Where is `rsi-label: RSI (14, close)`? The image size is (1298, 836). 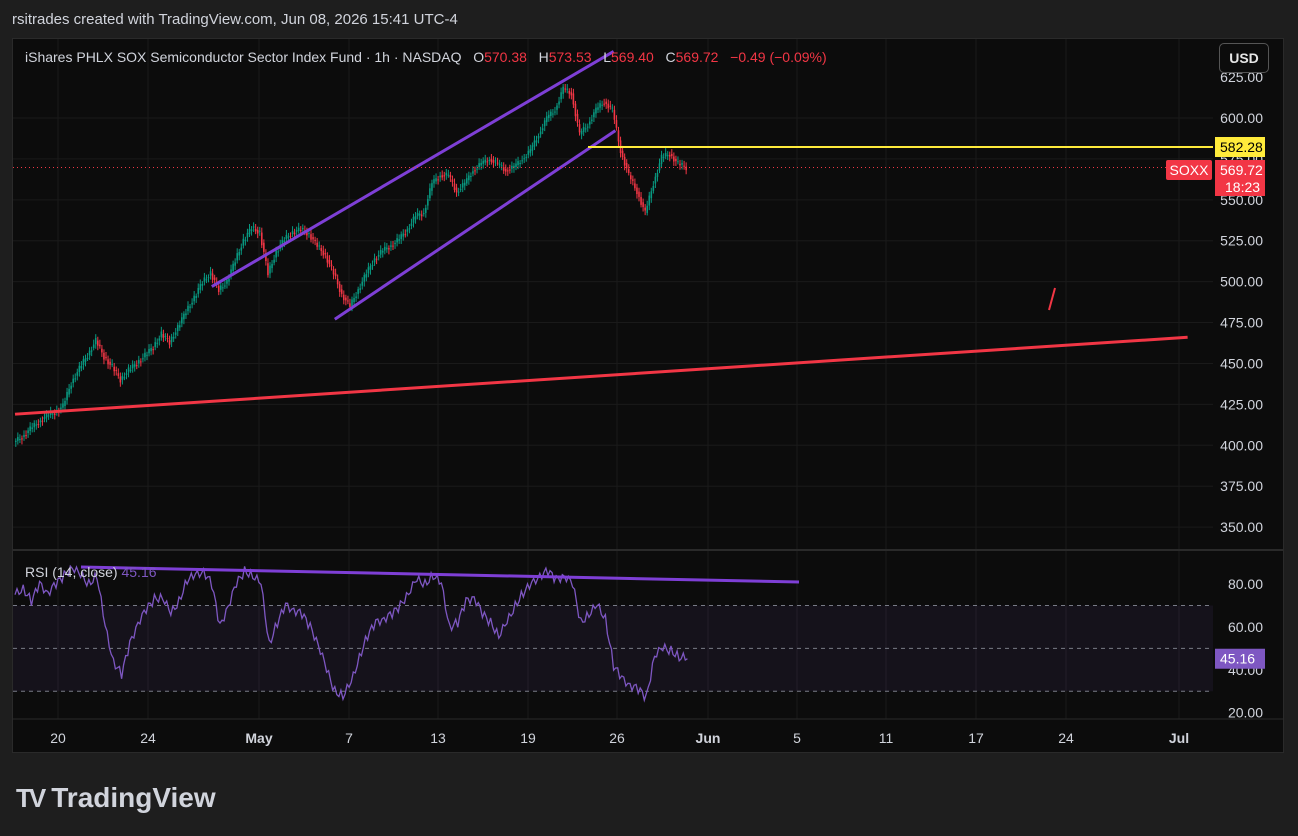
rsi-label: RSI (14, close) is located at coordinates (71, 572).